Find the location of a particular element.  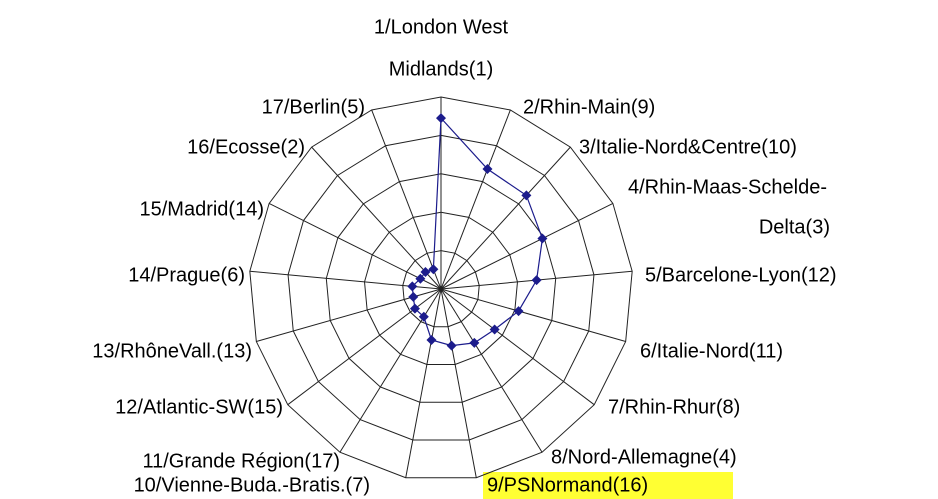

axis-label: 10/Vienne-Buda.-Bratis.(7) is located at coordinates (252, 485).